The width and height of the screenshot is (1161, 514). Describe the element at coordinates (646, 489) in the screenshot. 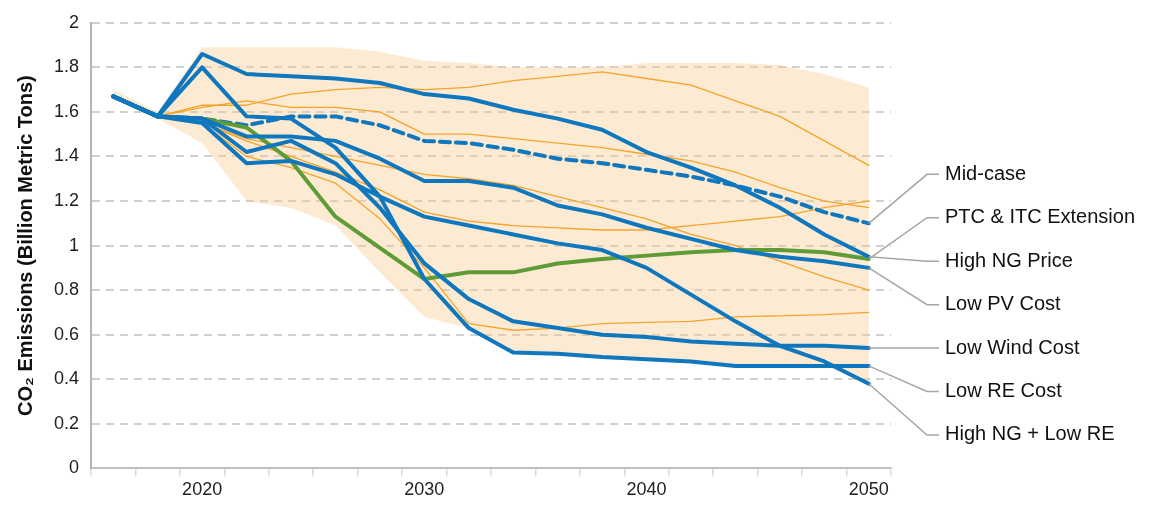

I see `x-tick-label: 2040` at that location.